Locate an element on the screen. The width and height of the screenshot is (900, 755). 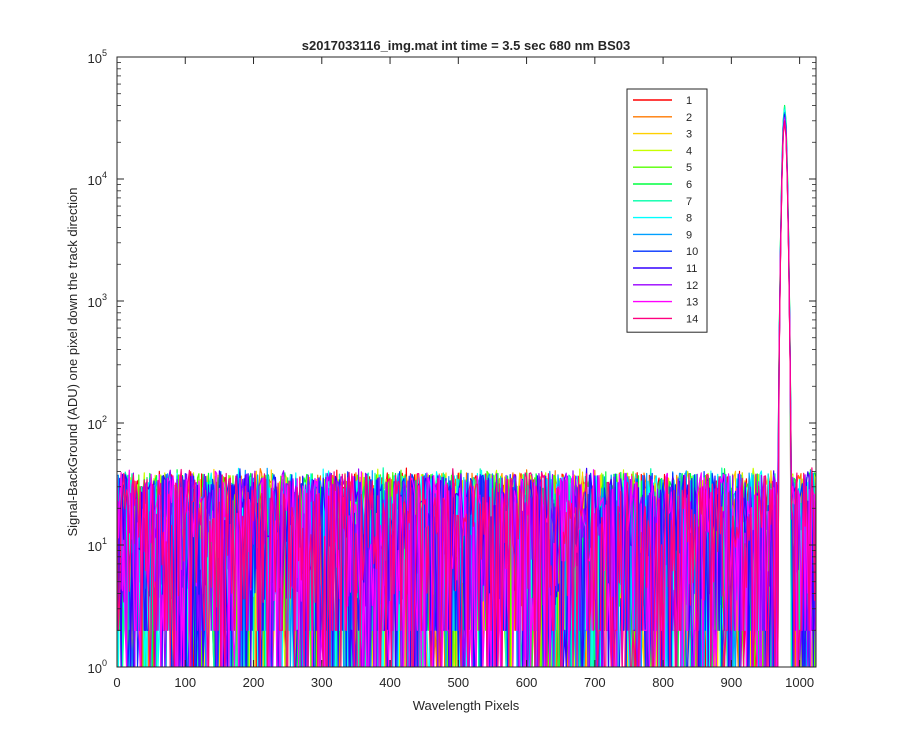
legend-label-10: 10 is located at coordinates (692, 252).